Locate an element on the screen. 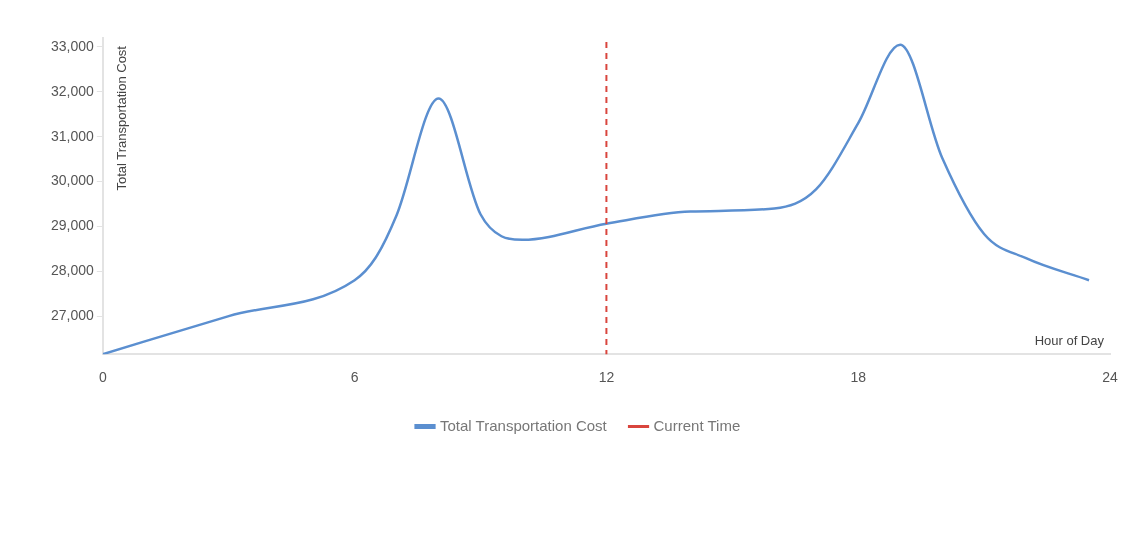  x-tick-label: 18 is located at coordinates (858, 377).